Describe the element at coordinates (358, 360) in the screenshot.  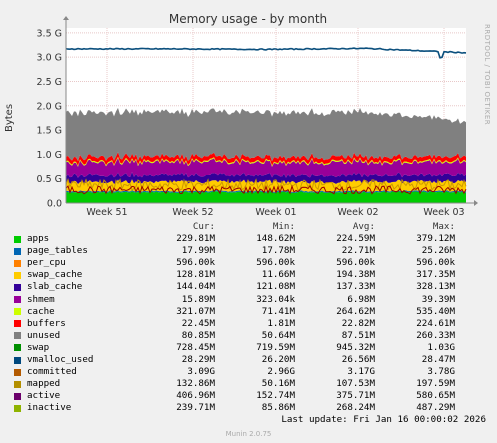
I see `legend-avg: 26.56M` at that location.